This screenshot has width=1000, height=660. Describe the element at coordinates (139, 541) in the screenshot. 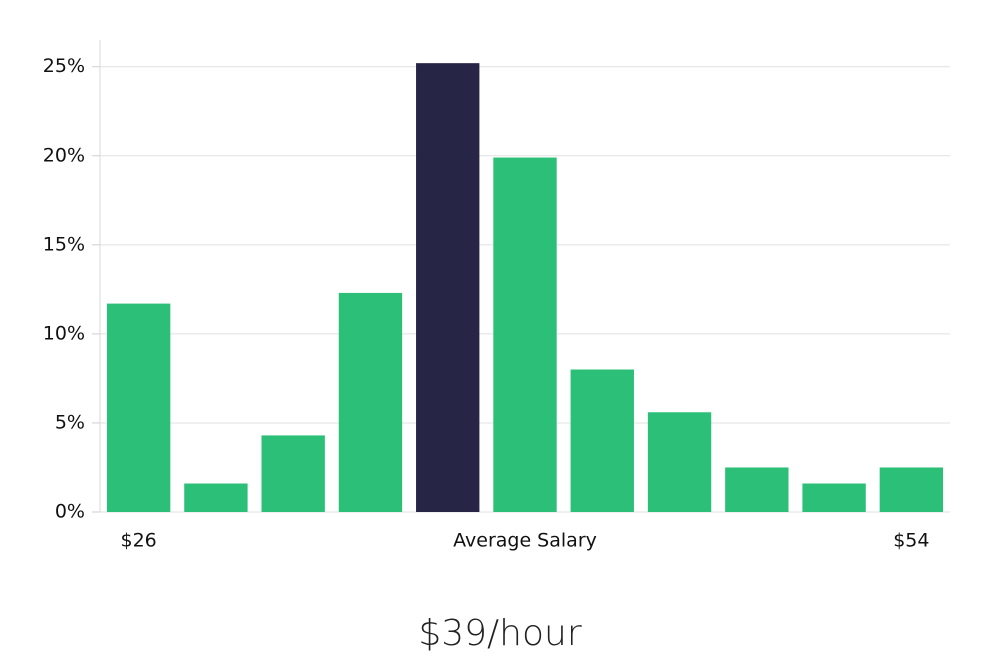

I see `x-tick-label: $26` at that location.